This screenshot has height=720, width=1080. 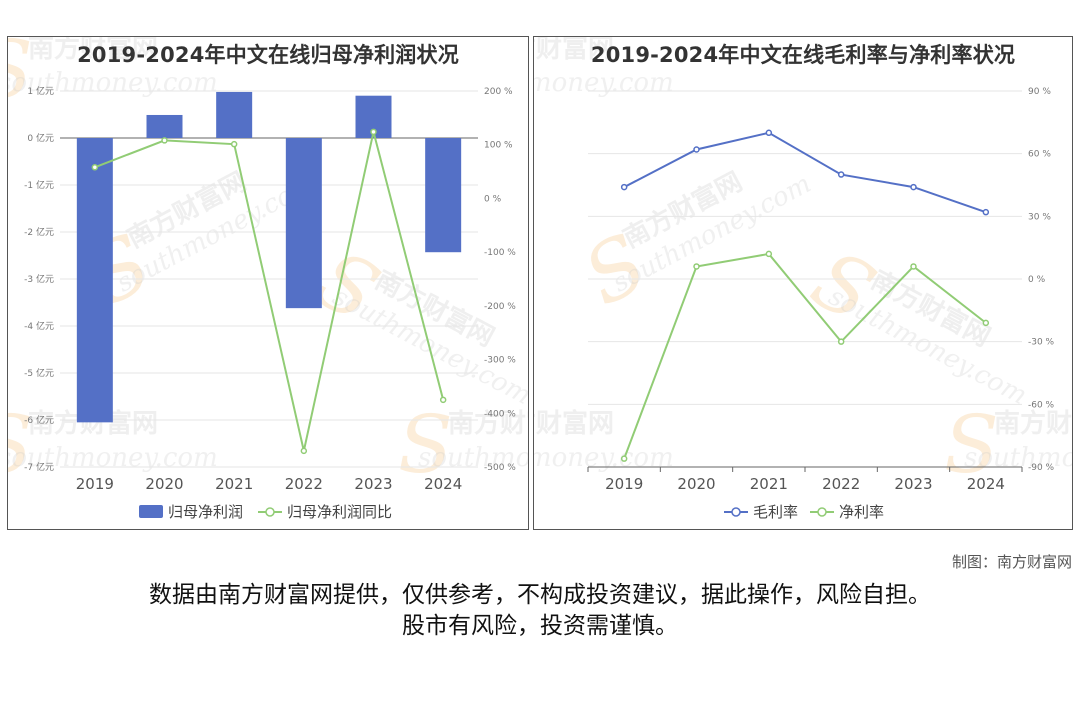 I want to click on point-gross-2023, so click(x=913, y=187).